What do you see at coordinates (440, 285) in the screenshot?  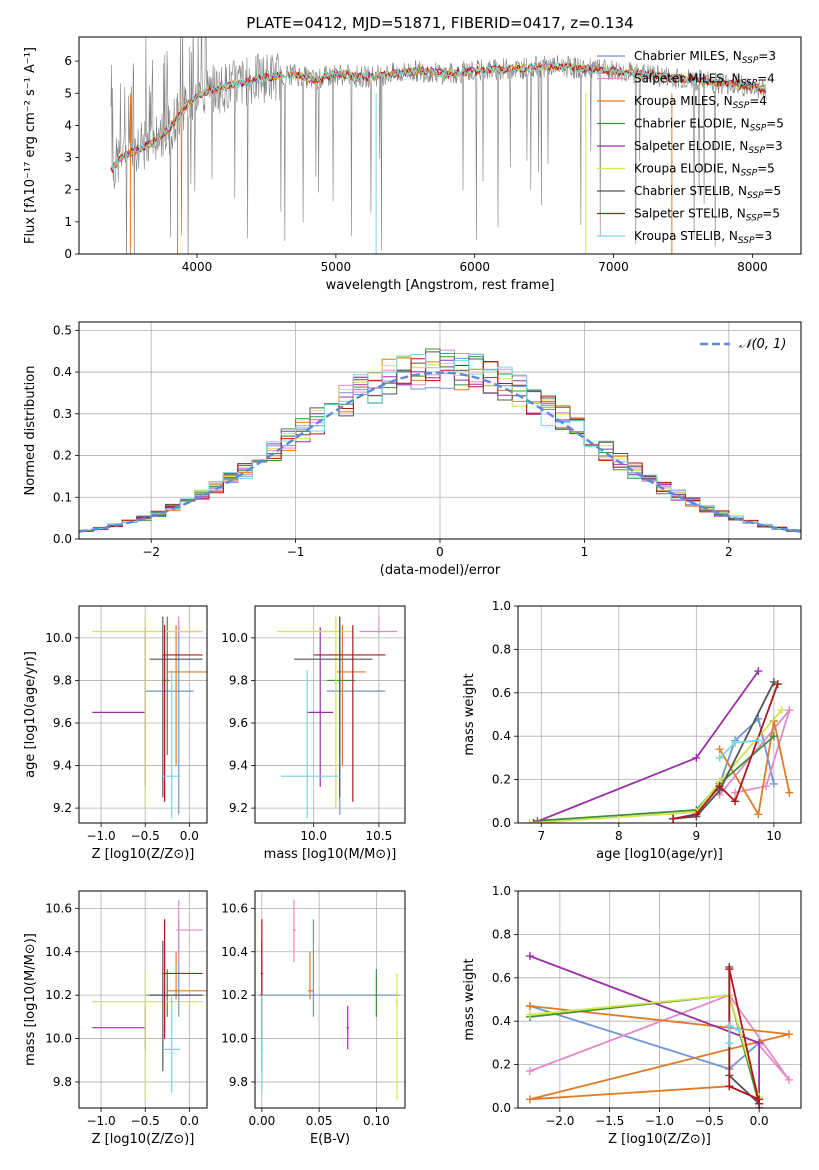 I see `x-axis-label: wavelength [Angstrom, rest frame]` at bounding box center [440, 285].